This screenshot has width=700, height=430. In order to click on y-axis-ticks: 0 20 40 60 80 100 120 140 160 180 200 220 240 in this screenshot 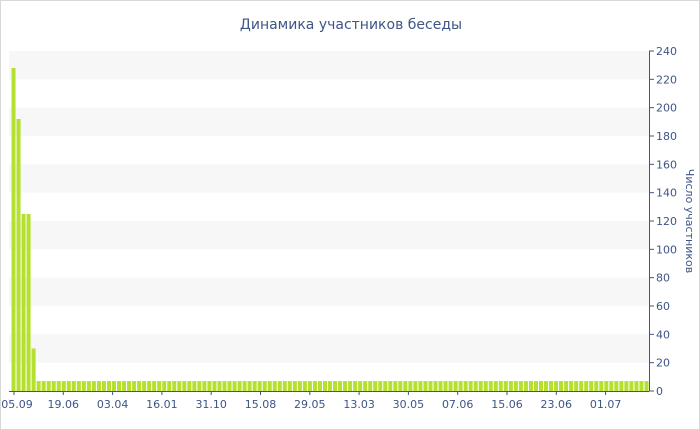, I will do `click(663, 221)`.